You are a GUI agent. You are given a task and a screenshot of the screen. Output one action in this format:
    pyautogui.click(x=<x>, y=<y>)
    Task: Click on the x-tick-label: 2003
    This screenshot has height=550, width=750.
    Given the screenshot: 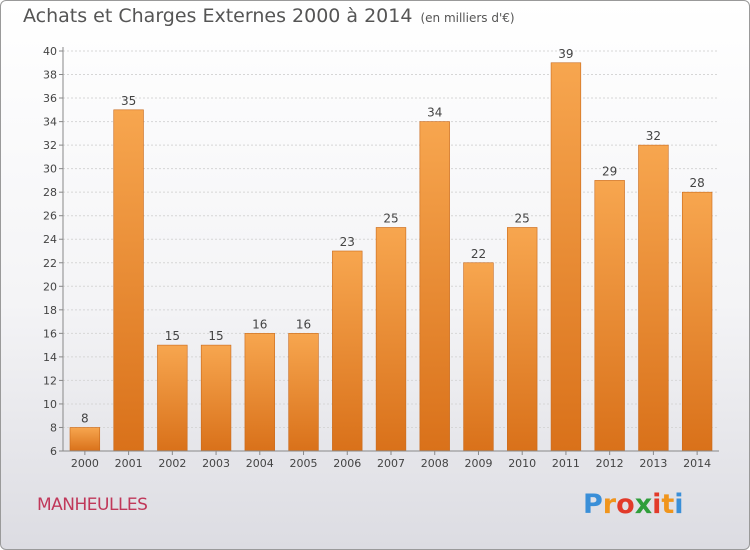 What is the action you would take?
    pyautogui.click(x=216, y=463)
    